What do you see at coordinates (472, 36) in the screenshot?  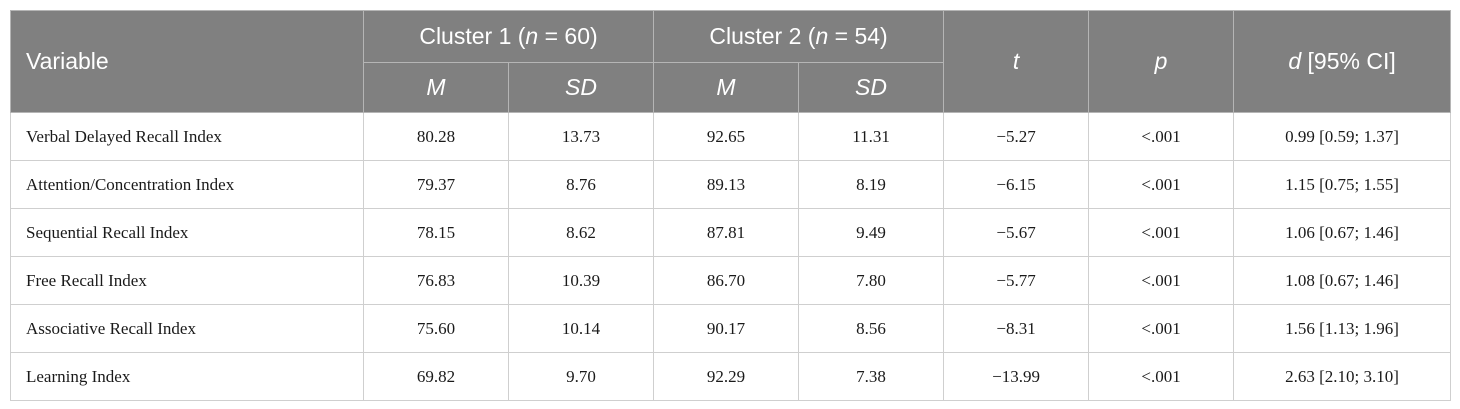 I see `cluster1-prefix: Cluster 1 (` at bounding box center [472, 36].